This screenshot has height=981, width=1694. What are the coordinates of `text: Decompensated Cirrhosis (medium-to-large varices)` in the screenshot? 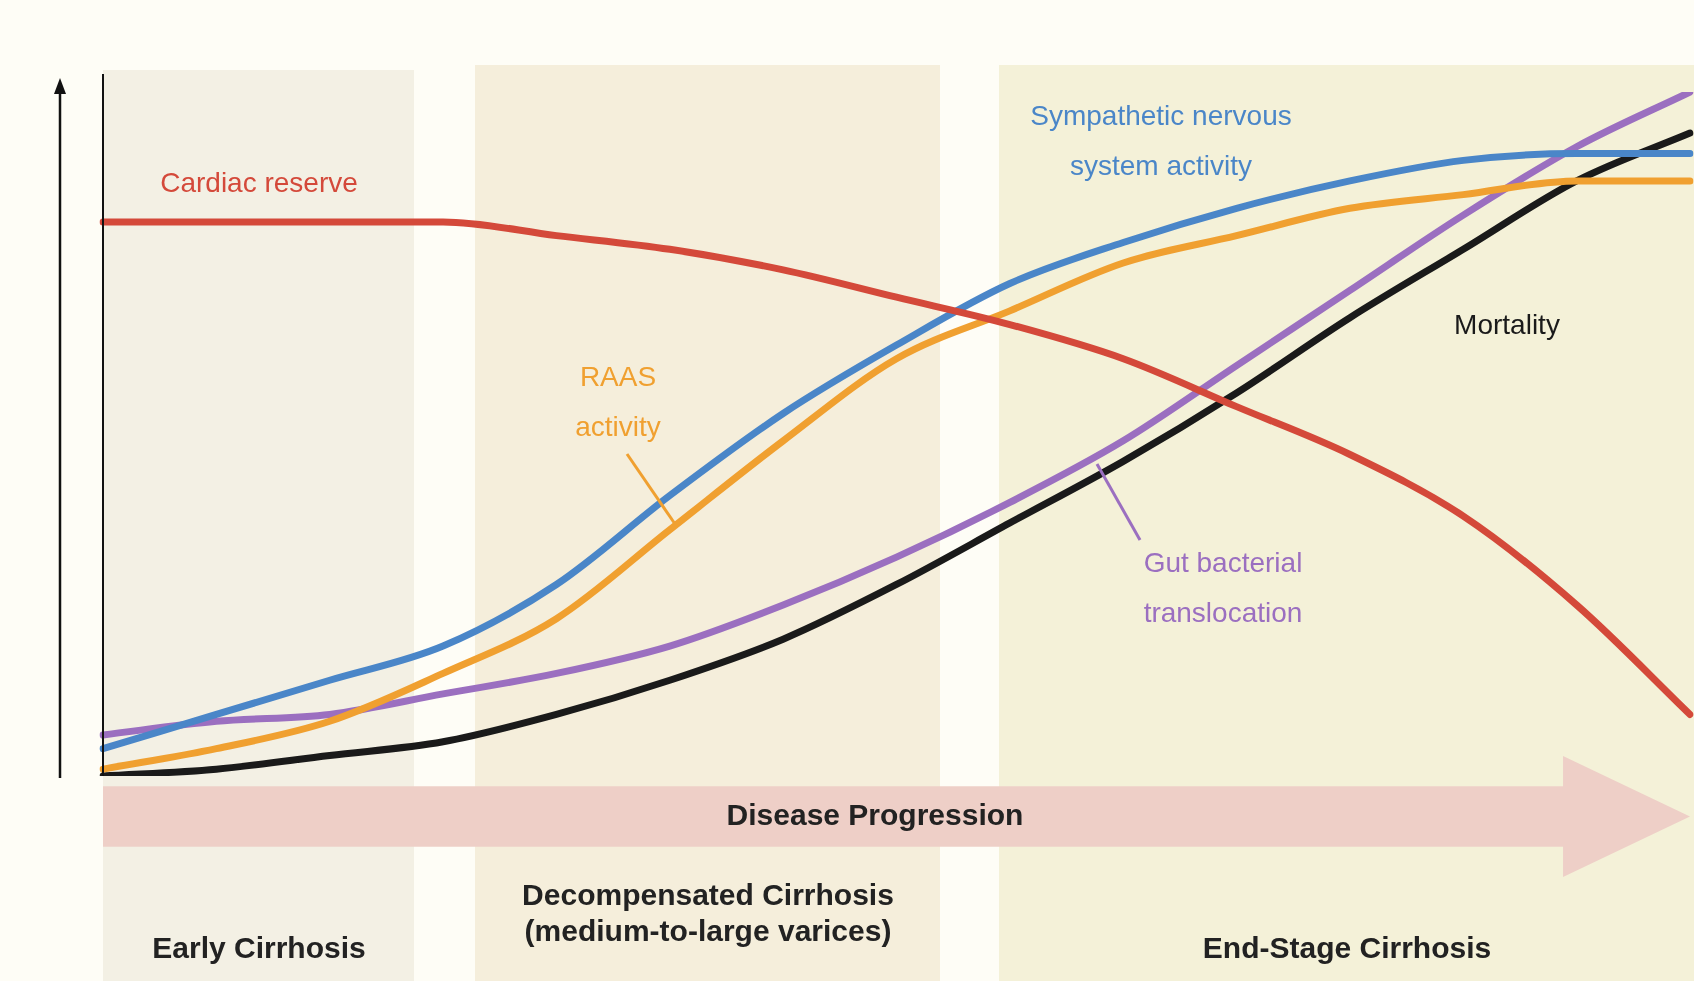 It's located at (708, 913).